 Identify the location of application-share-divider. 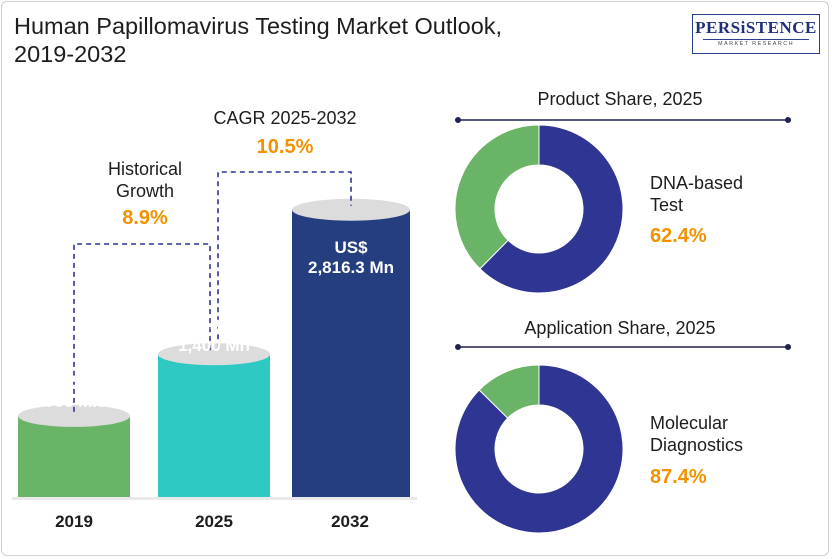
(623, 347).